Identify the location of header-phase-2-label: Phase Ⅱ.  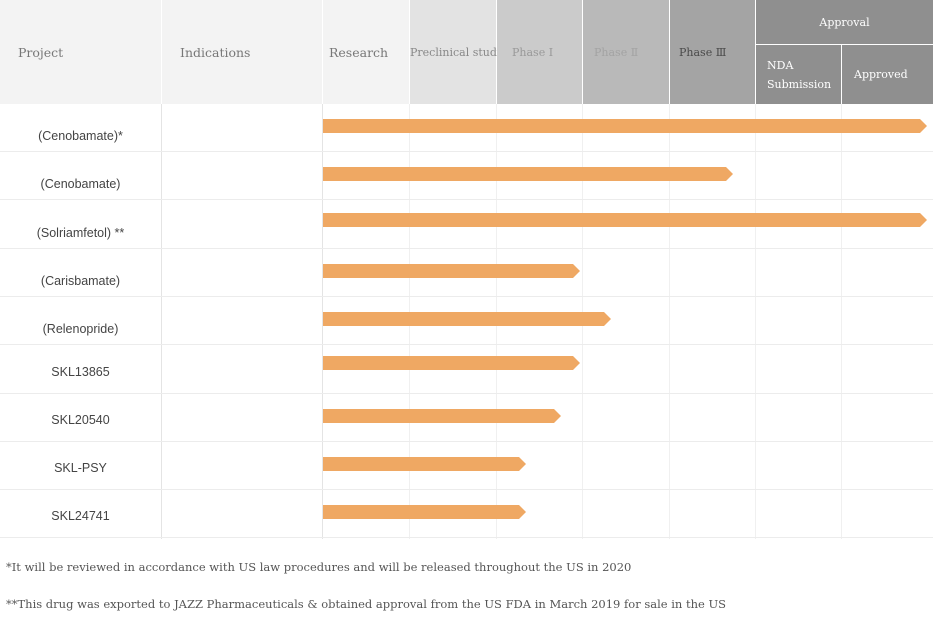
(616, 52).